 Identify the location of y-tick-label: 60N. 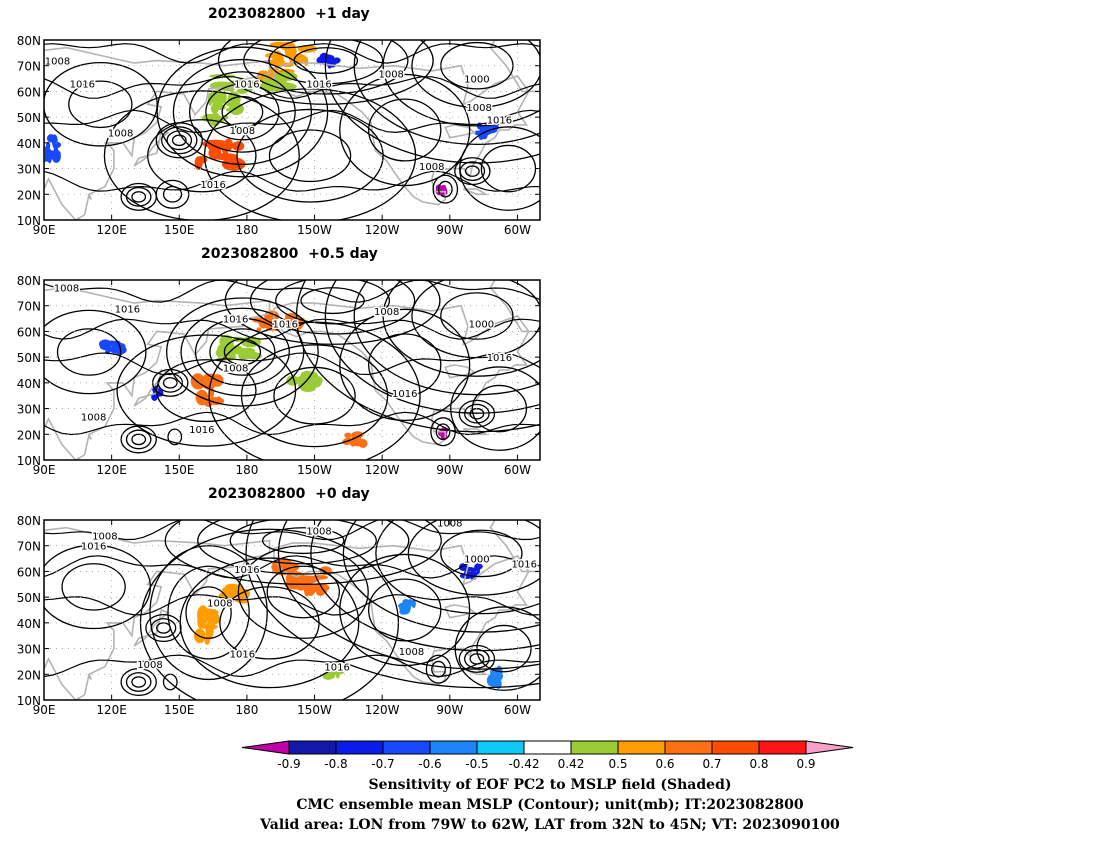
(29, 572).